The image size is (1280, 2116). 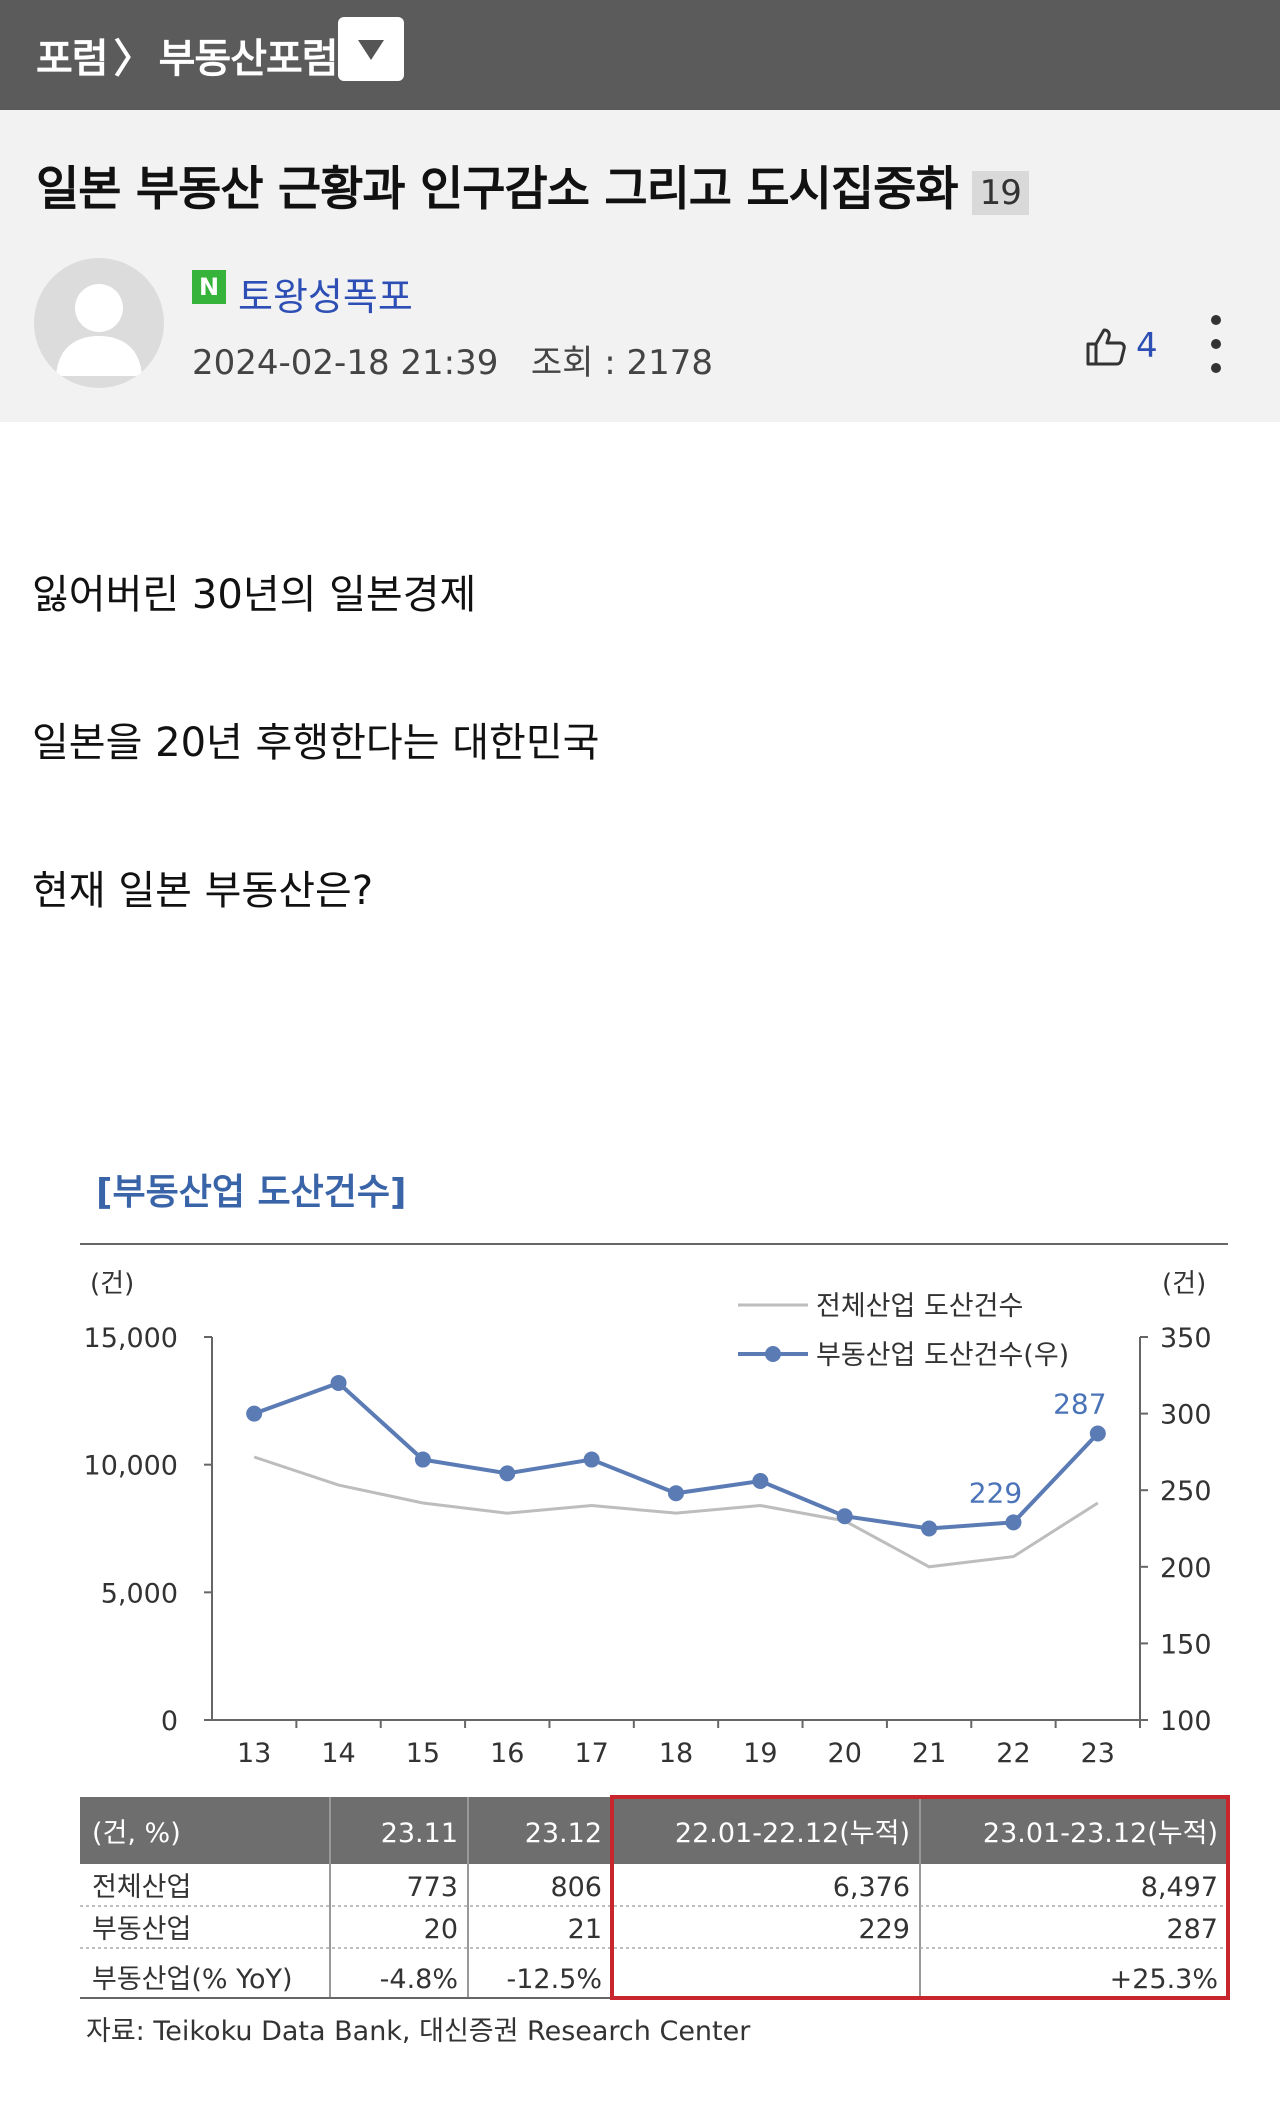 I want to click on breadcrumb-forum: 포럼, so click(x=72, y=59).